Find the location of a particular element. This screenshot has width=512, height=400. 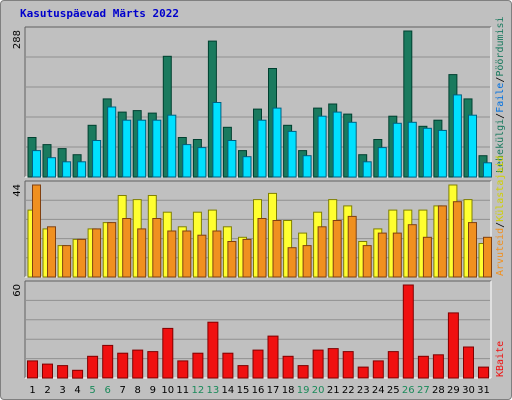

requests-legend-part: Lehekülgi is located at coordinates (500, 146).